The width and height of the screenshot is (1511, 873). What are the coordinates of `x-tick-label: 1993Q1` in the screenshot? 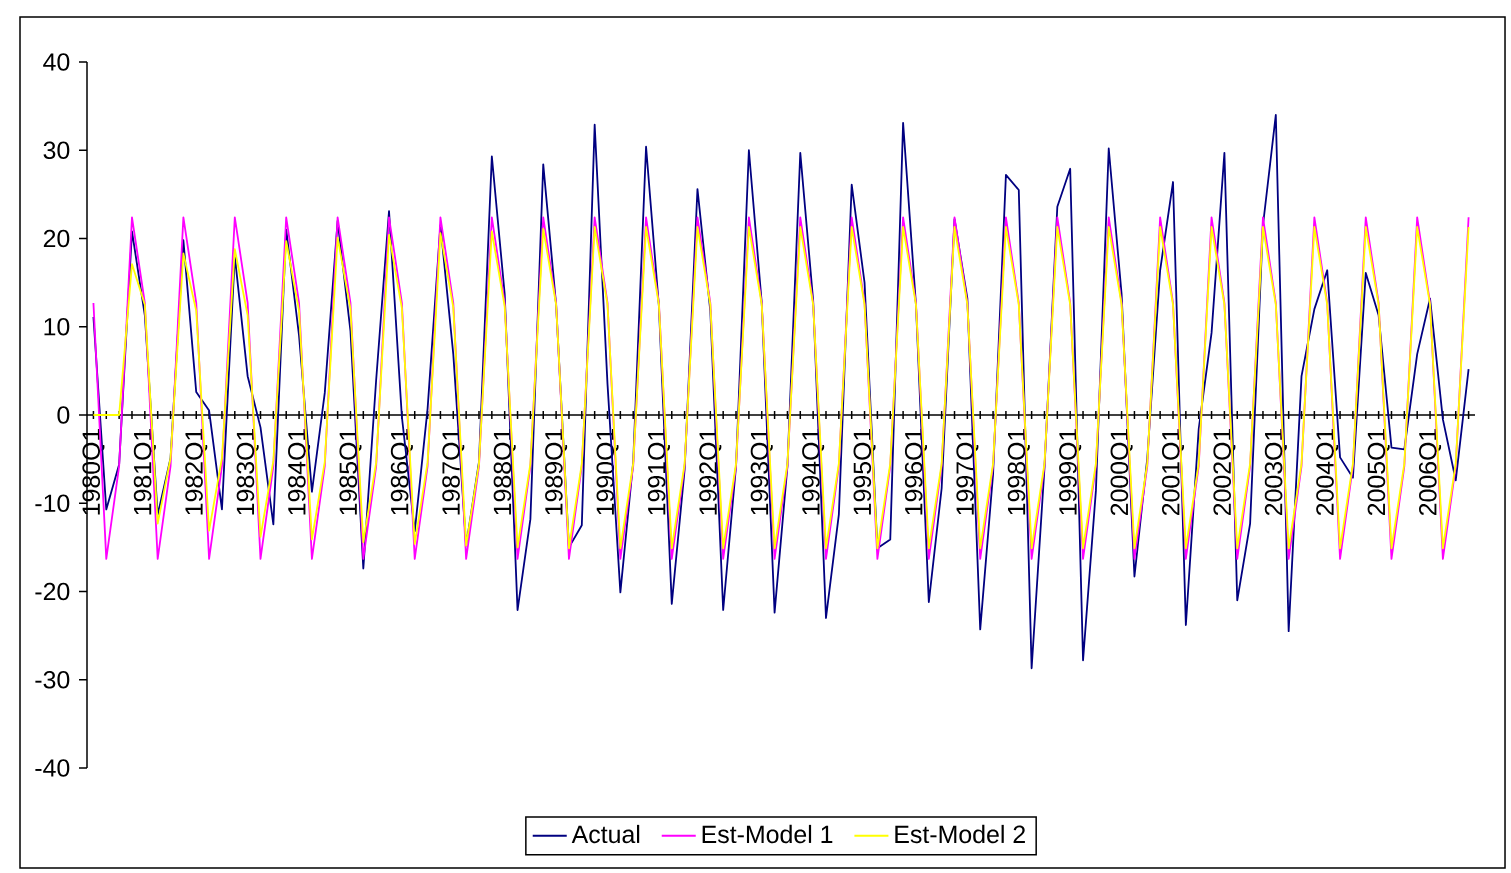 It's located at (761, 471).